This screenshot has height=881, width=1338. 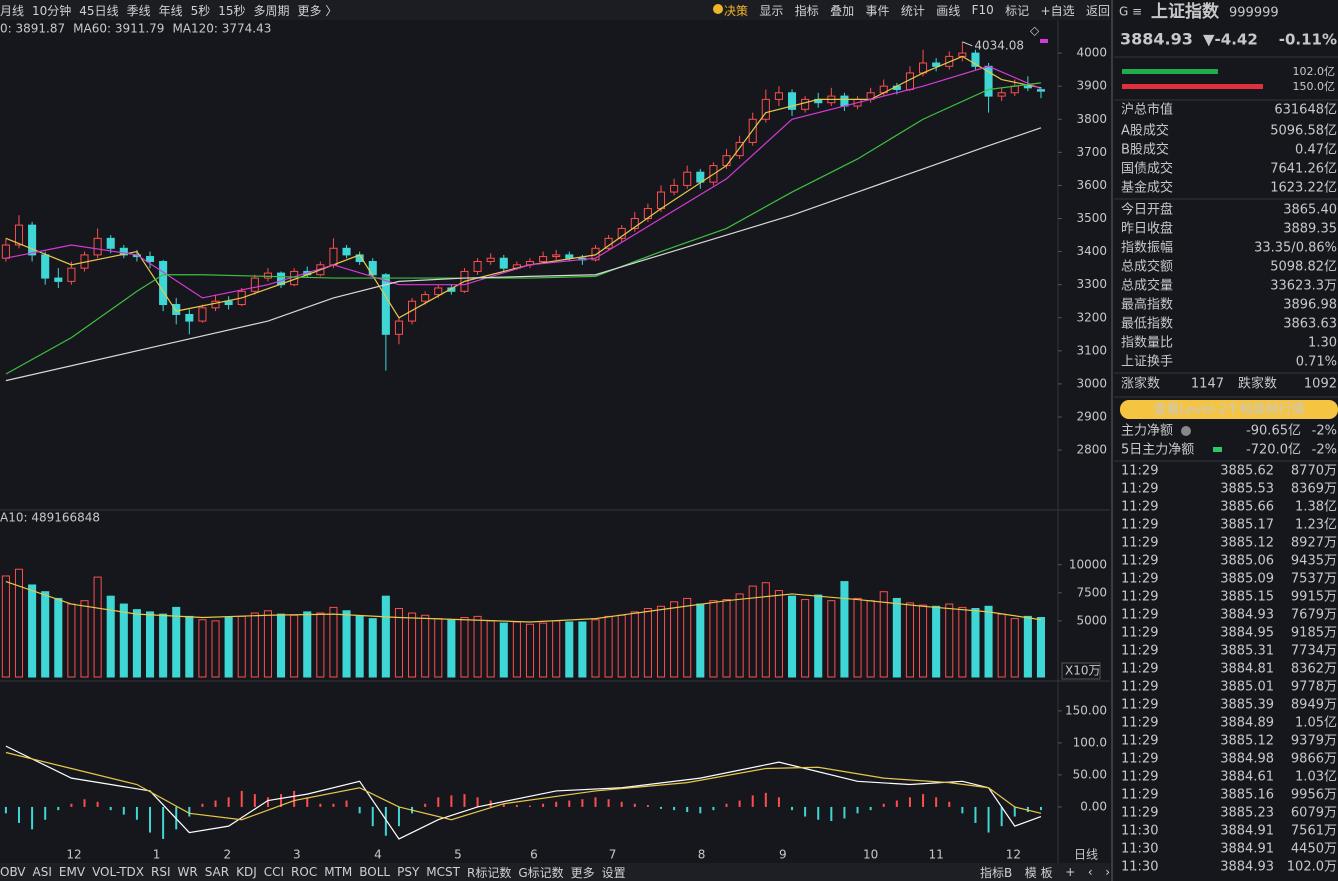 I want to click on tab-control: ‹, so click(x=1090, y=872).